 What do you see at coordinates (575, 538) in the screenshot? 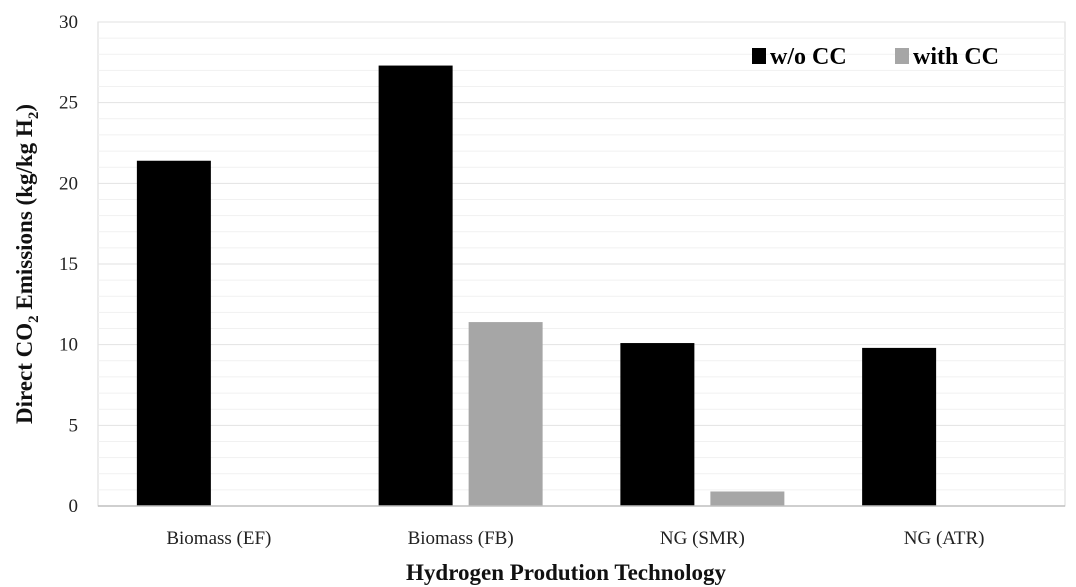
I see `category-labels: Biomass (EF) Biomass (FB) NG (SMR) NG (ATR)` at bounding box center [575, 538].